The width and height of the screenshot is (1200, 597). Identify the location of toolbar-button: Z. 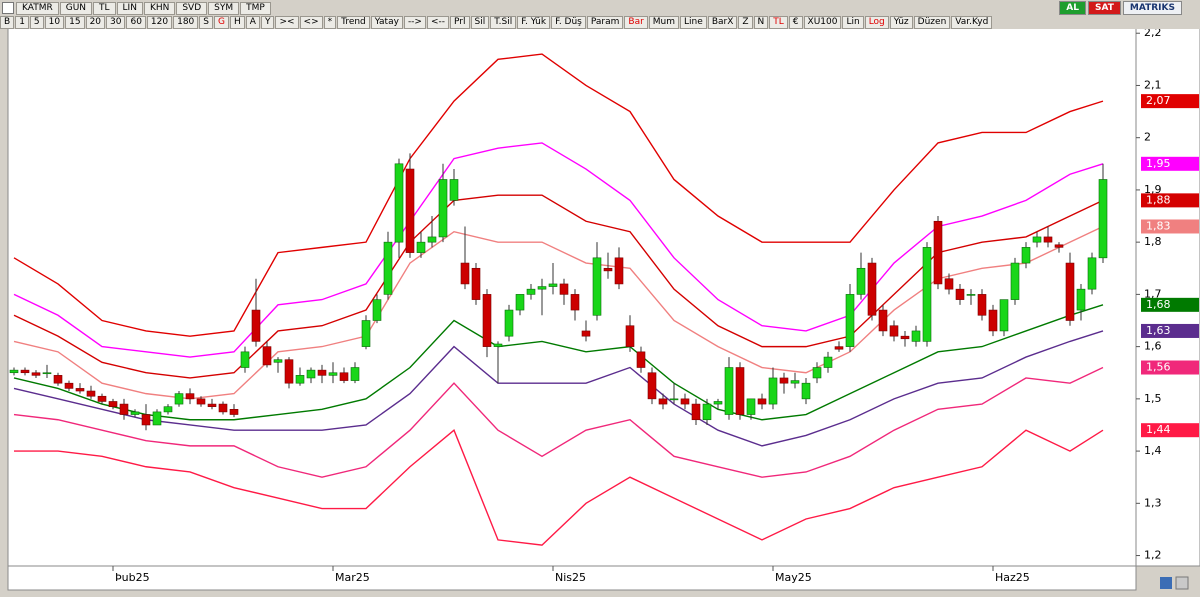
(745, 22).